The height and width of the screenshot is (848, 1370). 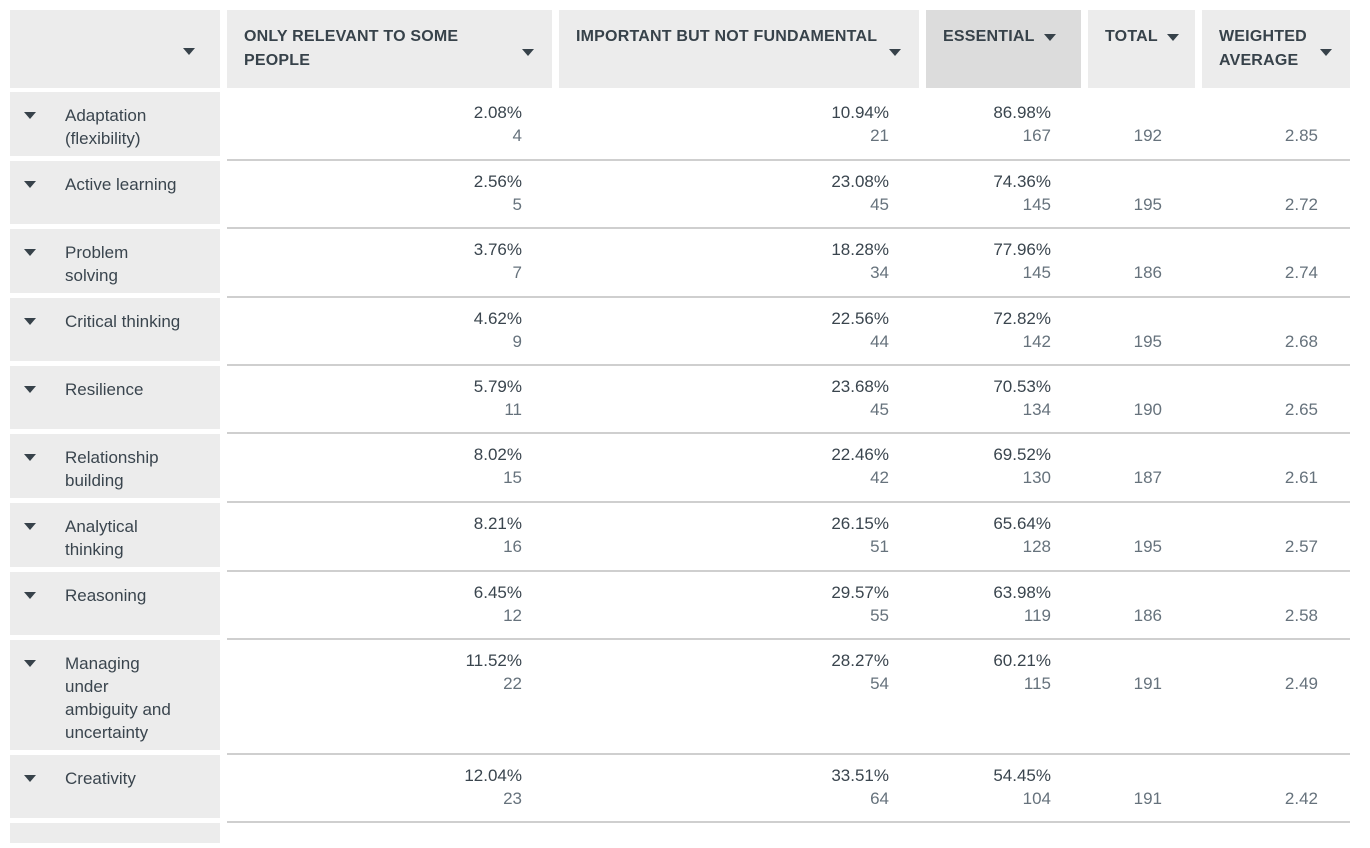 What do you see at coordinates (739, 49) in the screenshot?
I see `column-header-important-not-fundamental: IMPORTANT BUT NOT FUNDAMENTAL` at bounding box center [739, 49].